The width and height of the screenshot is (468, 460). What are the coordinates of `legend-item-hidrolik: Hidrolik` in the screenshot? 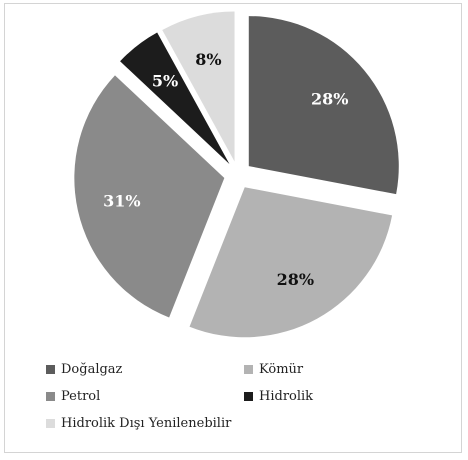 It's located at (278, 396).